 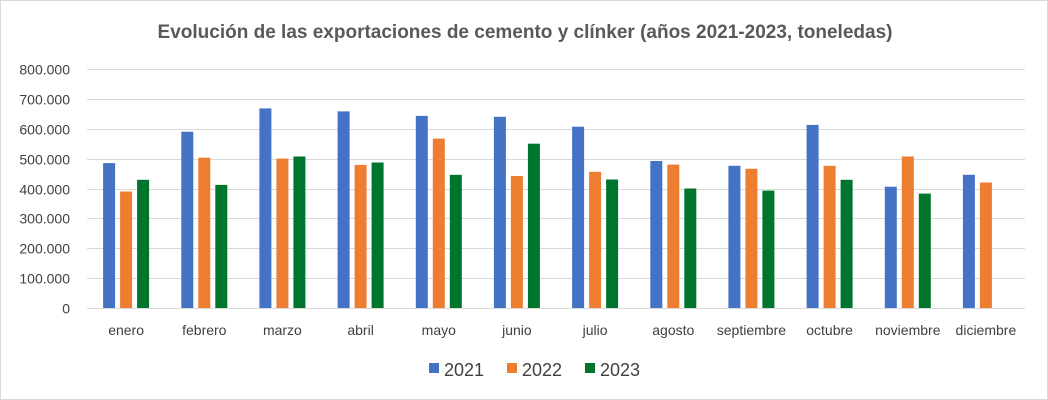 What do you see at coordinates (299, 232) in the screenshot?
I see `bar-2023-marzo` at bounding box center [299, 232].